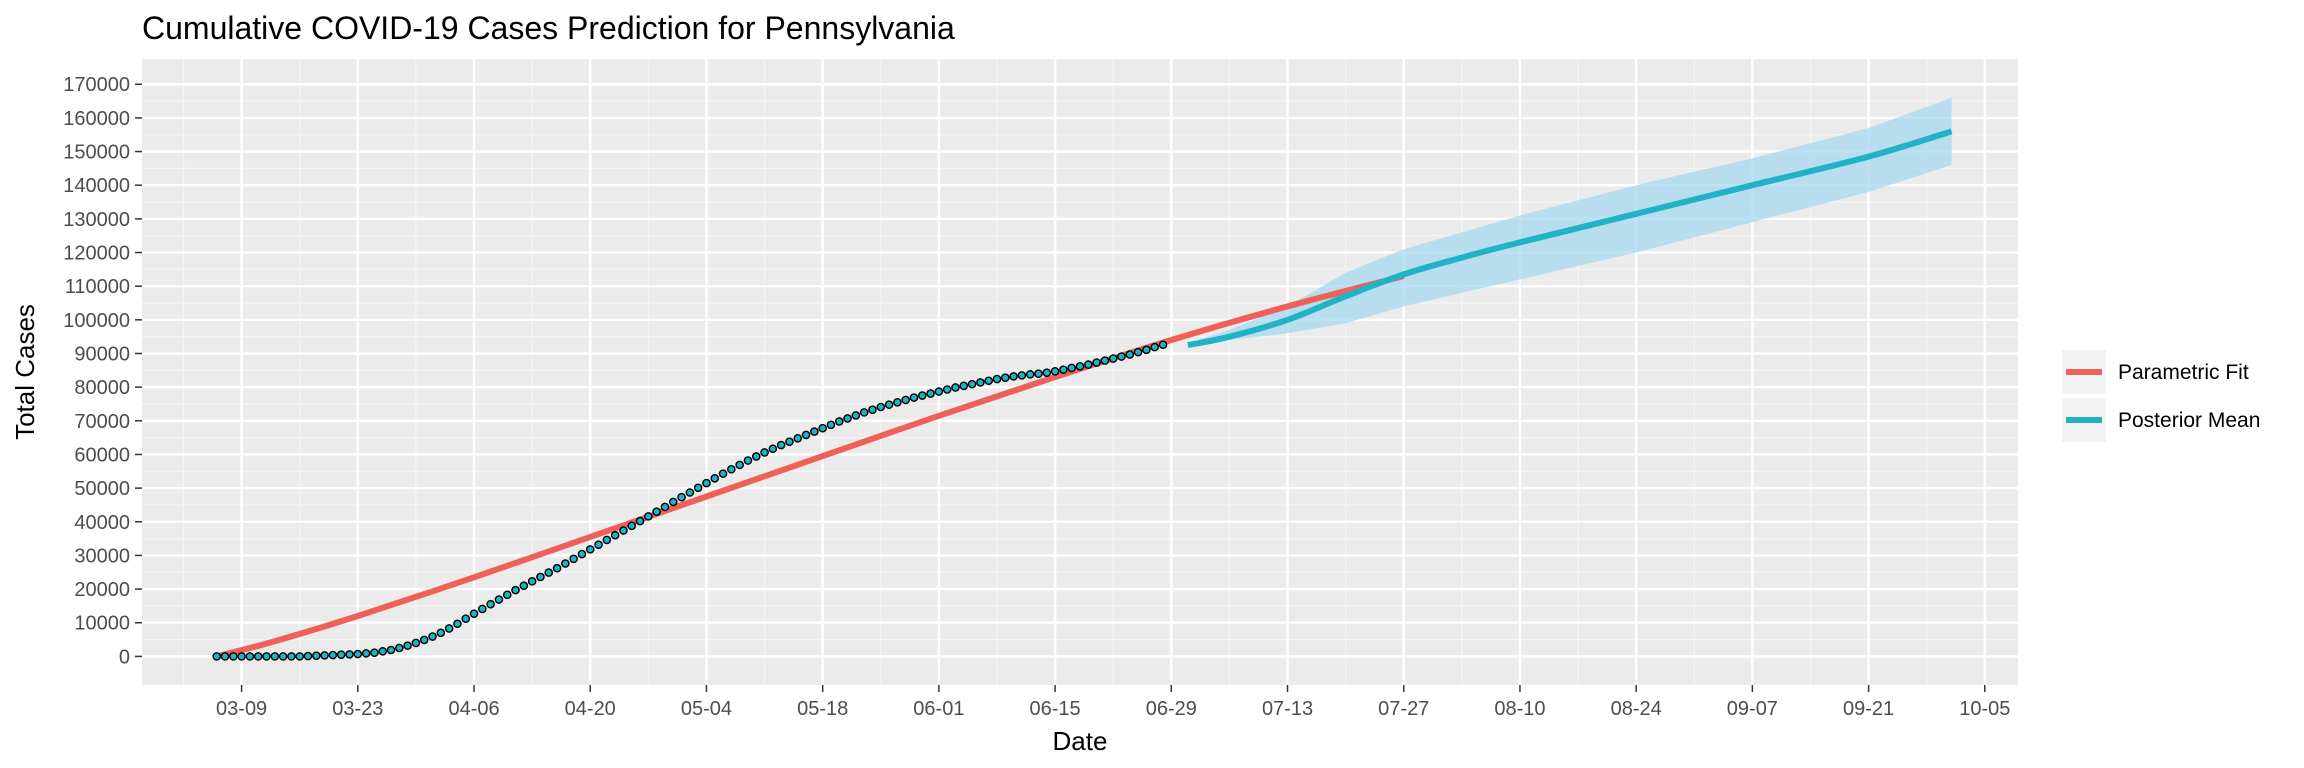  Describe the element at coordinates (102, 489) in the screenshot. I see `y-tick-label: 50000` at that location.